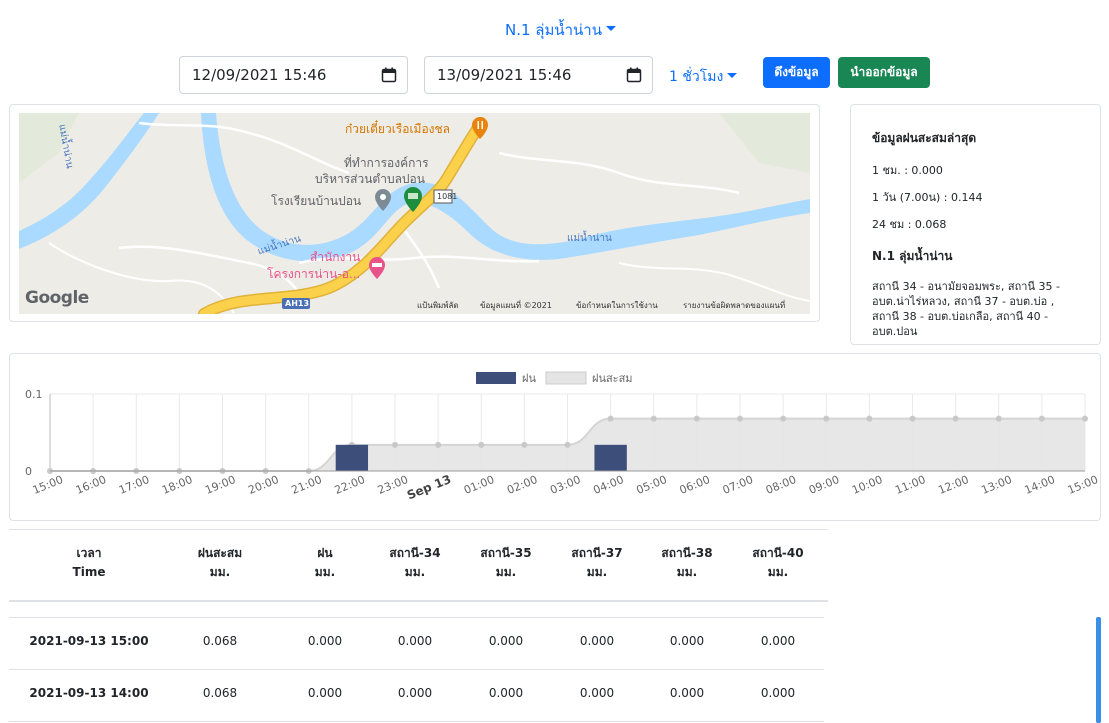  What do you see at coordinates (479, 485) in the screenshot?
I see `x-tick-label: 01:00` at bounding box center [479, 485].